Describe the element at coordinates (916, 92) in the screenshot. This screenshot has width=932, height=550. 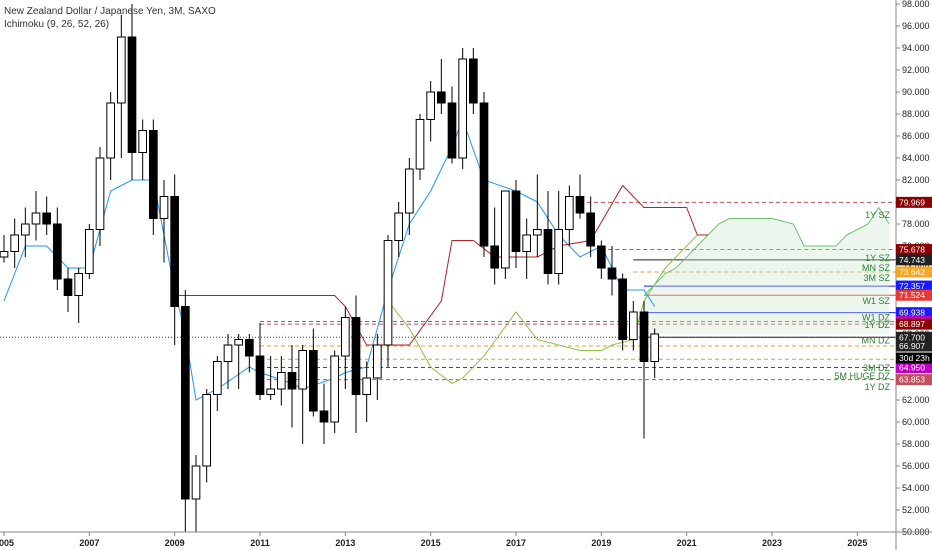
I see `price-tick-label: 90.000` at that location.